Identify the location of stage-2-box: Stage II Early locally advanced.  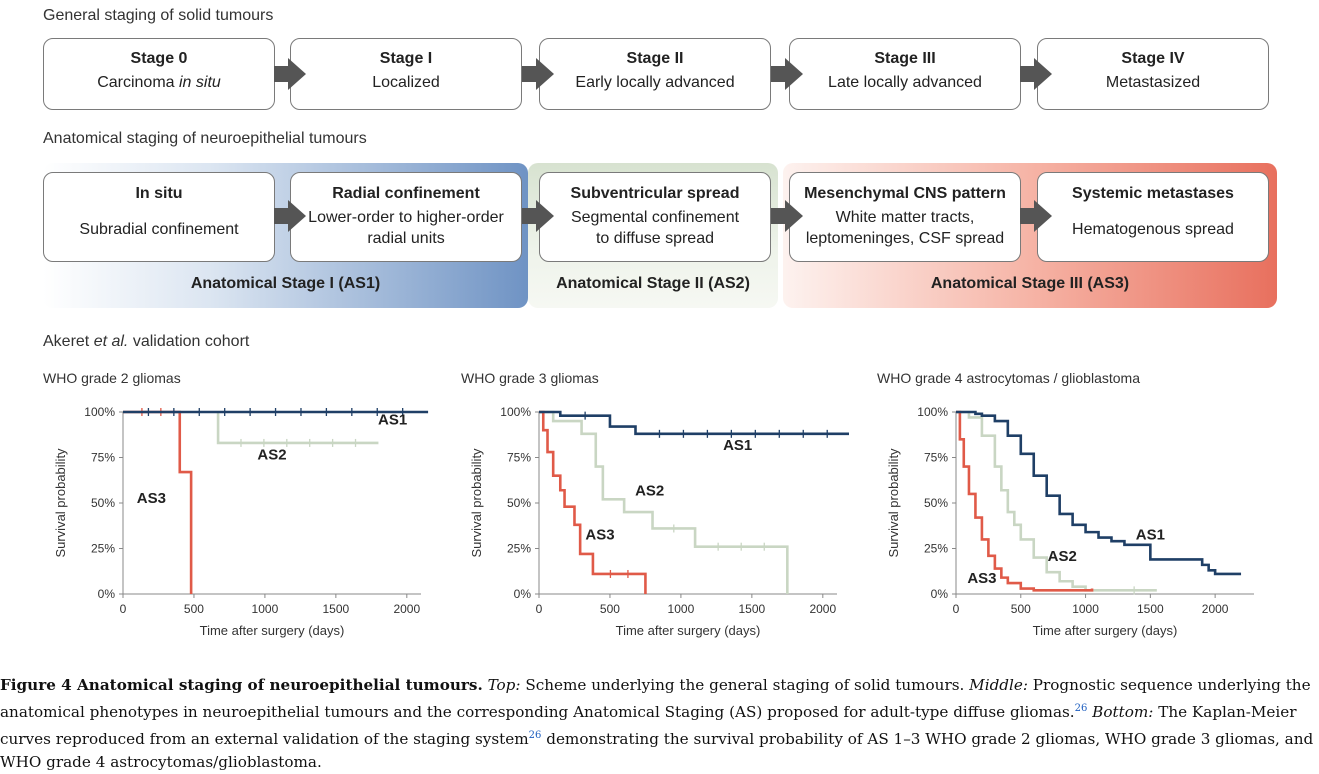
(655, 74).